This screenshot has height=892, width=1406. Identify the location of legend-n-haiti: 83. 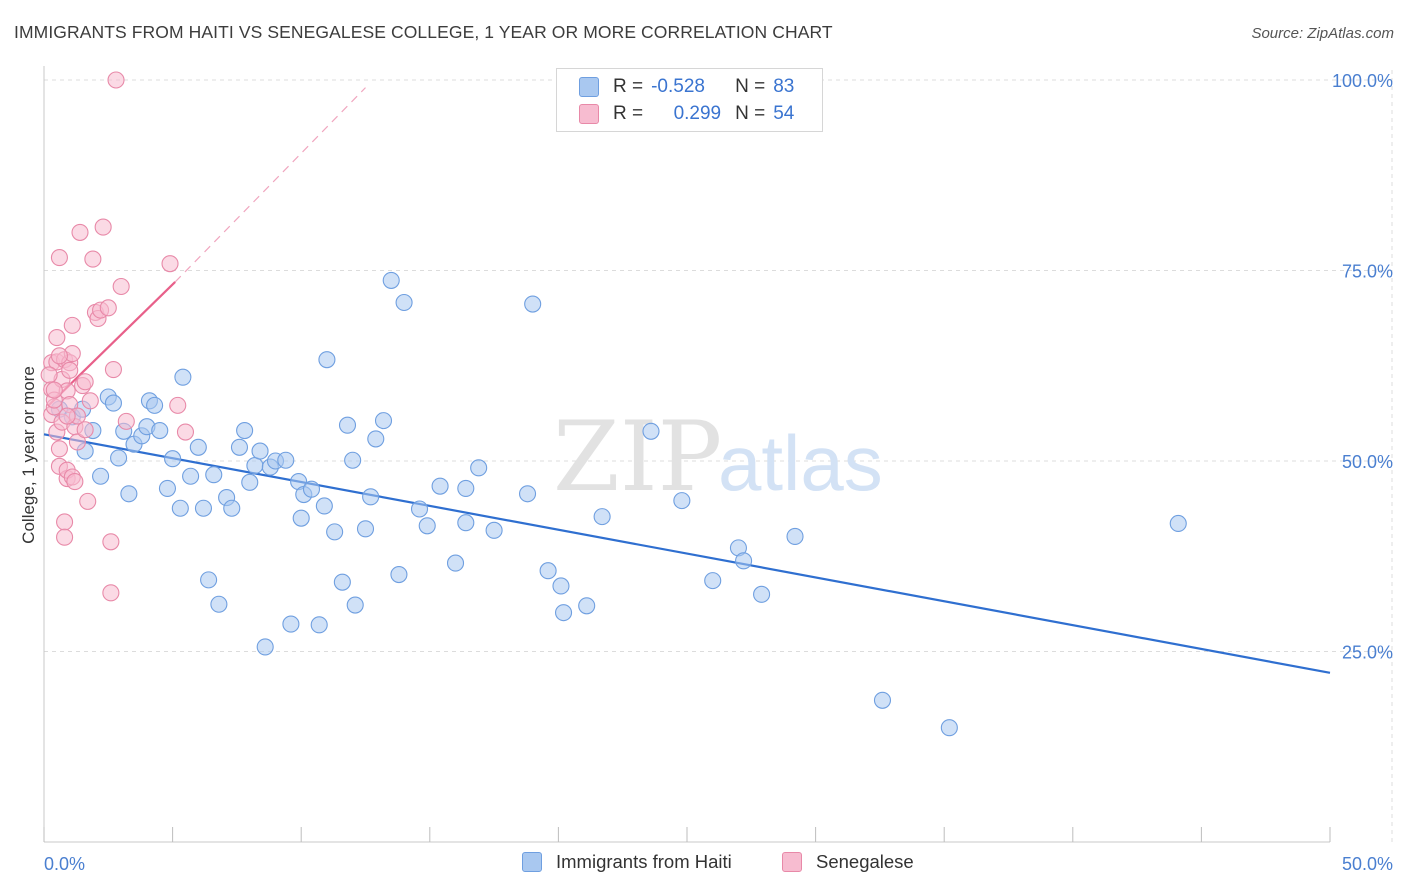
(784, 86).